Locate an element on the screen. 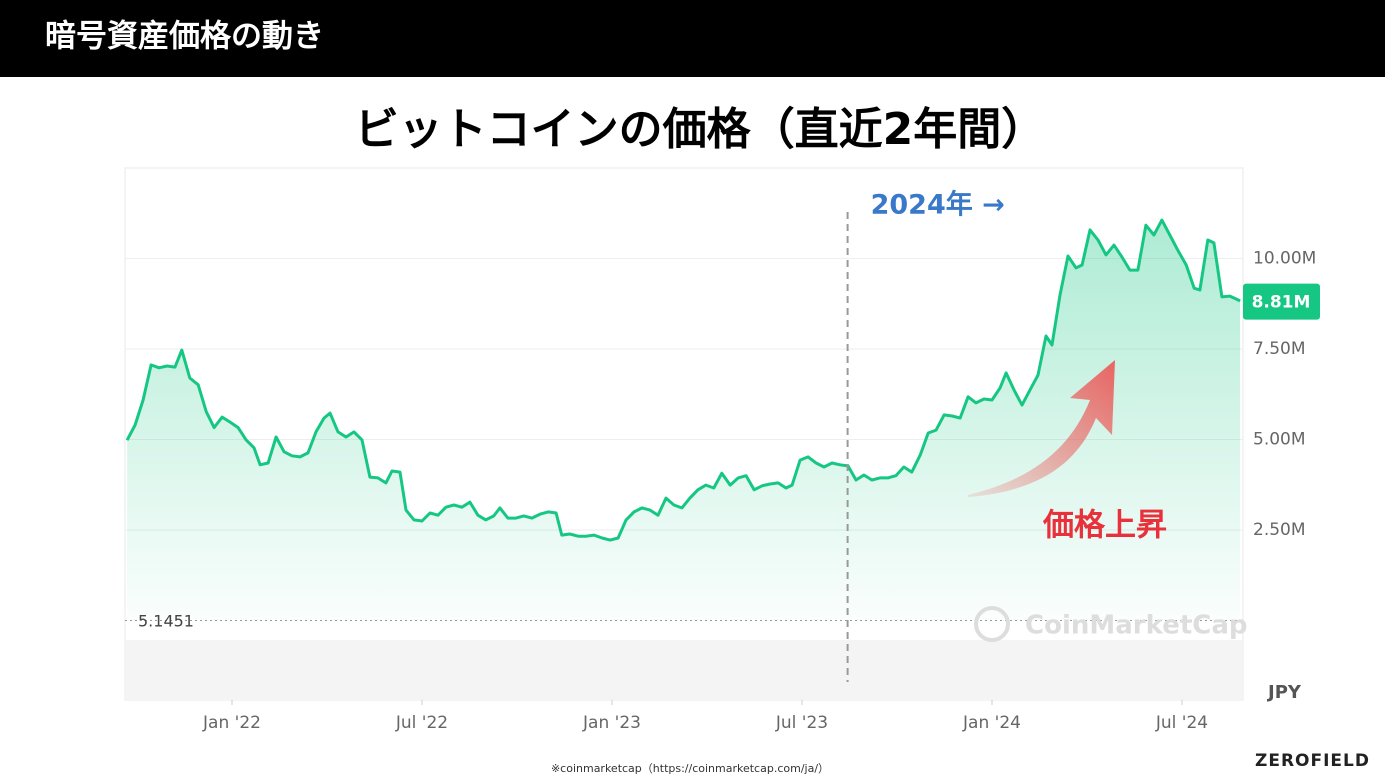  currency-label: JPY is located at coordinates (1284, 692).